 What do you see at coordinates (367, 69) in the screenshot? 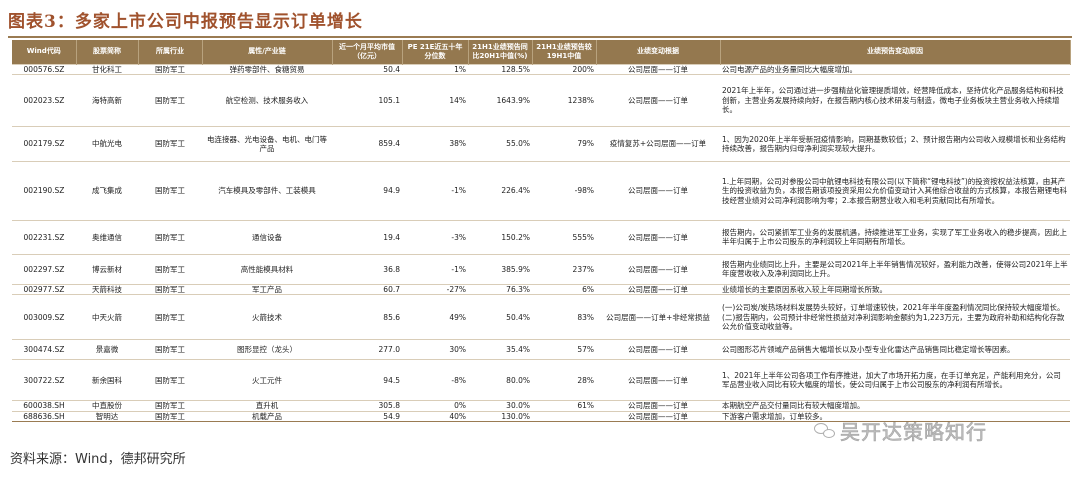
I see `market-cap-cell: 50.4` at bounding box center [367, 69].